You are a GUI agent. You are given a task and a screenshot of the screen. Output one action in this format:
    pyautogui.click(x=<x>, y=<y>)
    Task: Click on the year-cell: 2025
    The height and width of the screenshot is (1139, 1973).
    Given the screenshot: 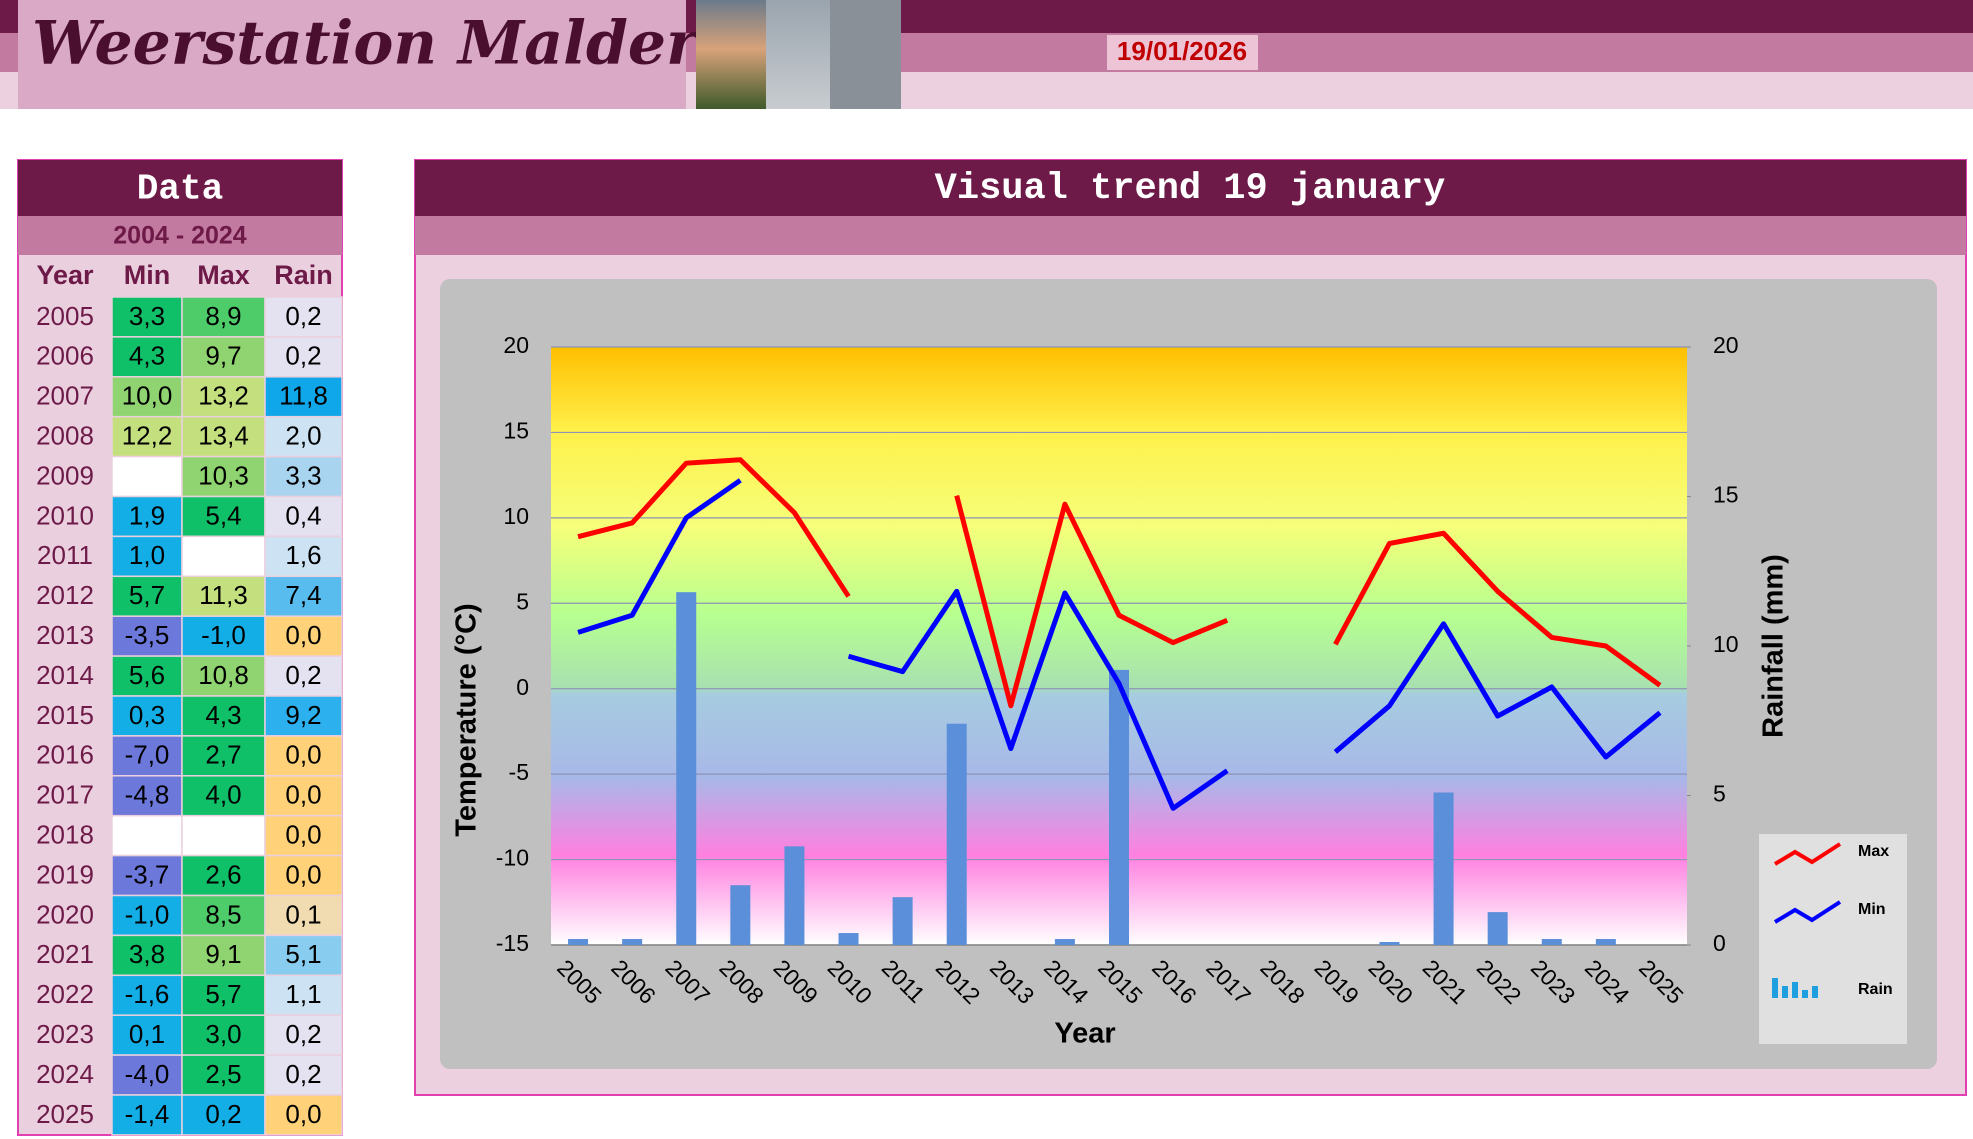 What is the action you would take?
    pyautogui.click(x=65, y=1114)
    